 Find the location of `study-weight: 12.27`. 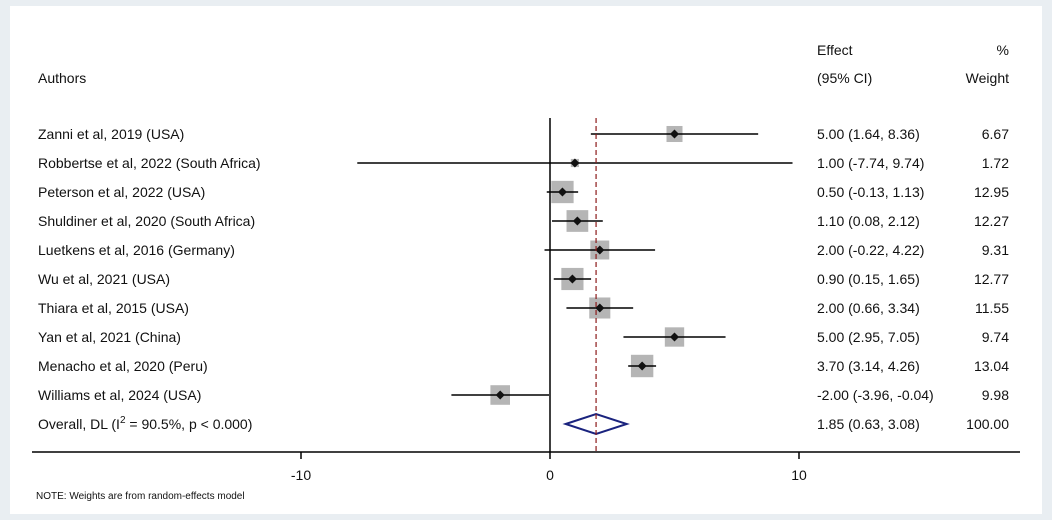

study-weight: 12.27 is located at coordinates (991, 221).